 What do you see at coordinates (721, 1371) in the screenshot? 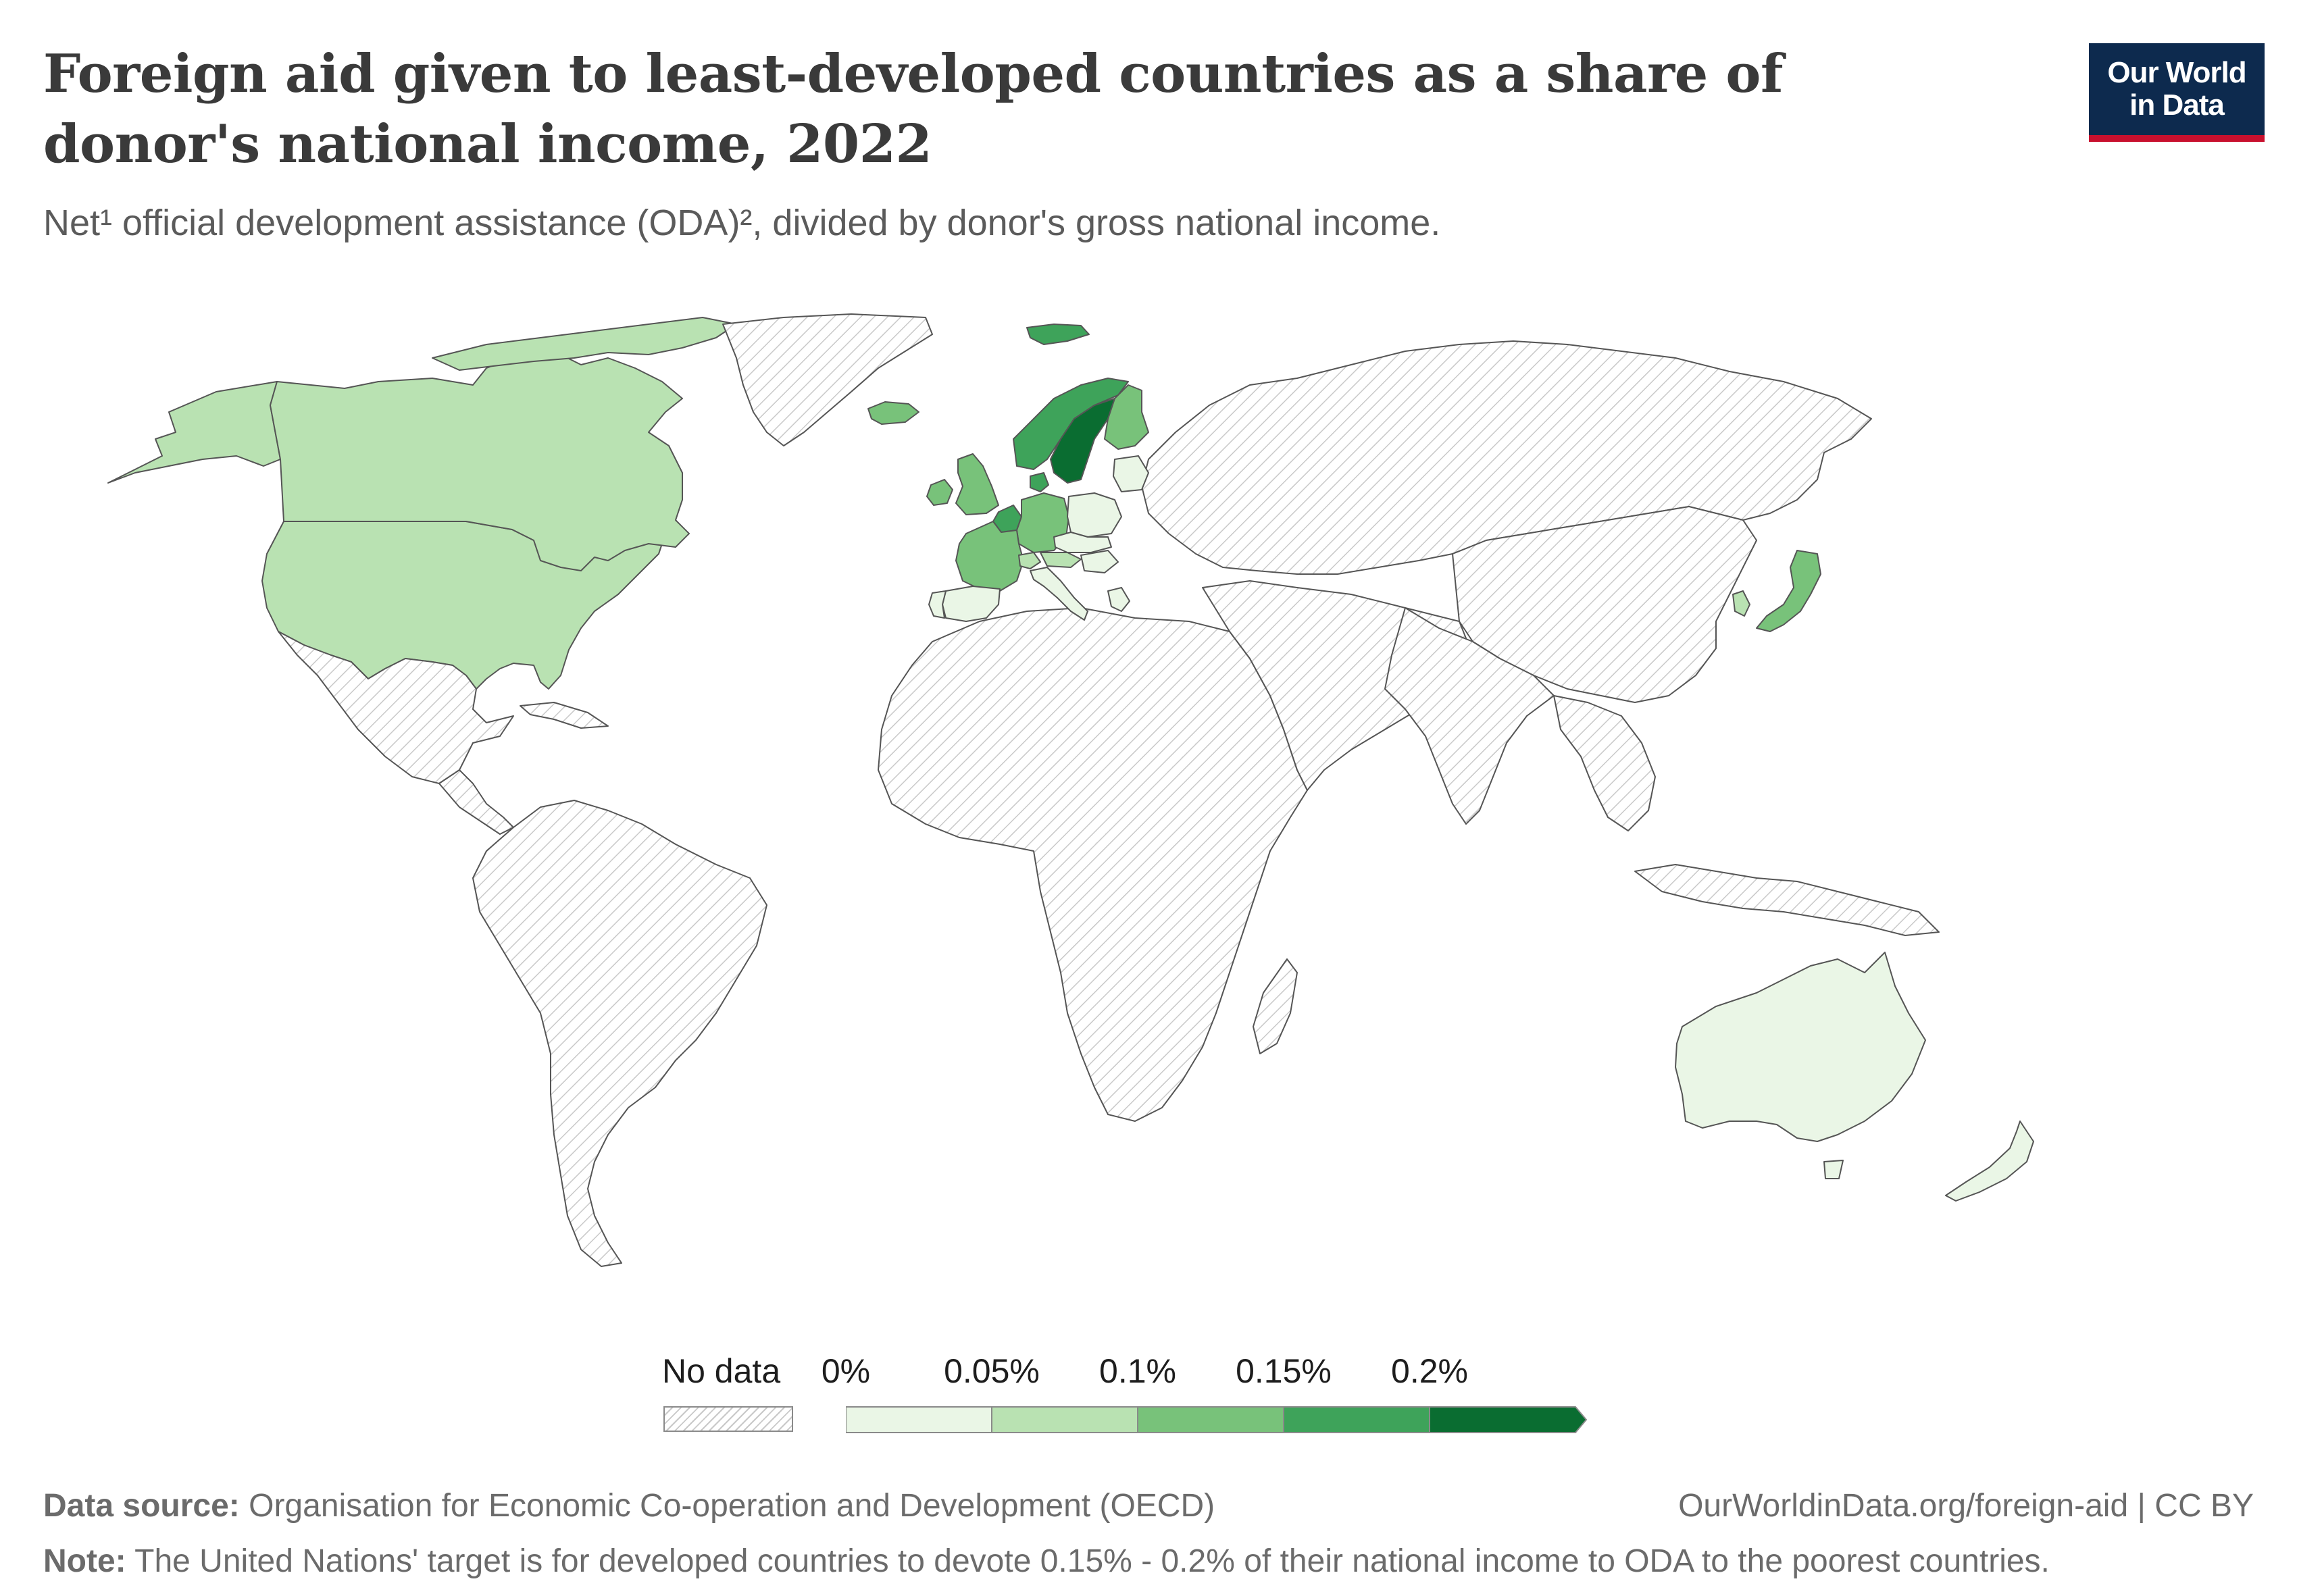
I see `legend-no-data-label: No data` at bounding box center [721, 1371].